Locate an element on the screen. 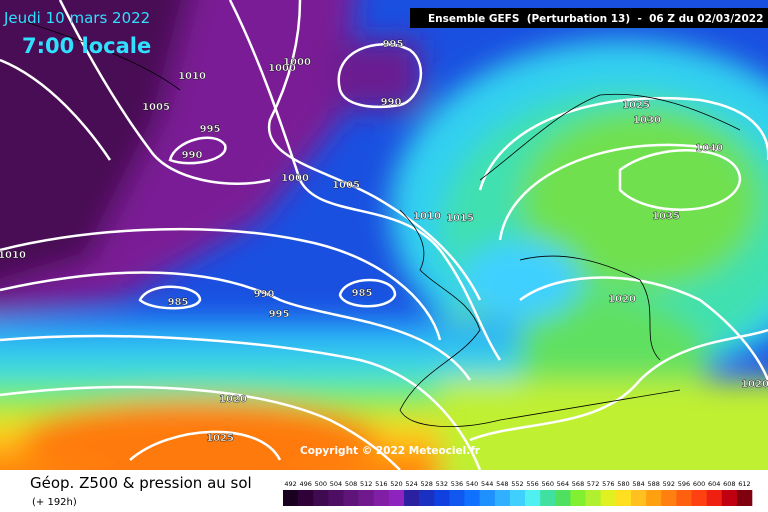  colorbar-label: 552 is located at coordinates (517, 484).